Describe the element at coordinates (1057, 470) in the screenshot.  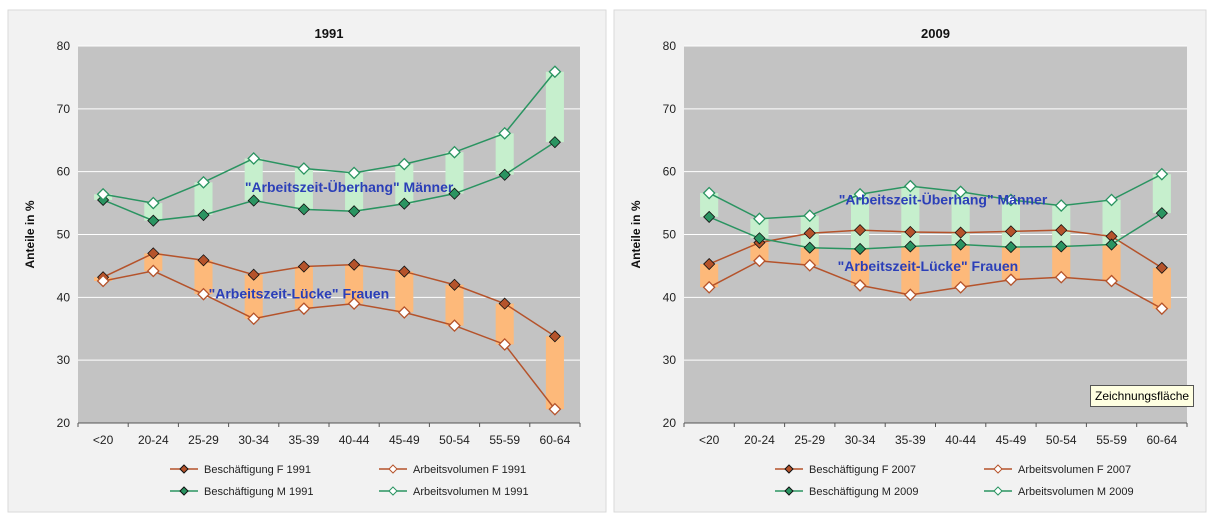
I see `legend-item: Arbeitsvolumen F 2007` at that location.